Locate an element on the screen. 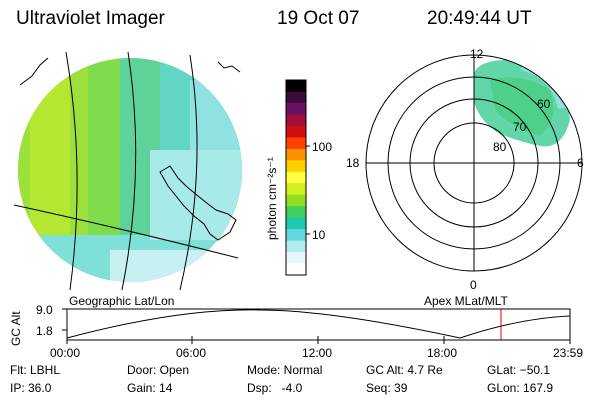  colorbar-border is located at coordinates (296, 177).